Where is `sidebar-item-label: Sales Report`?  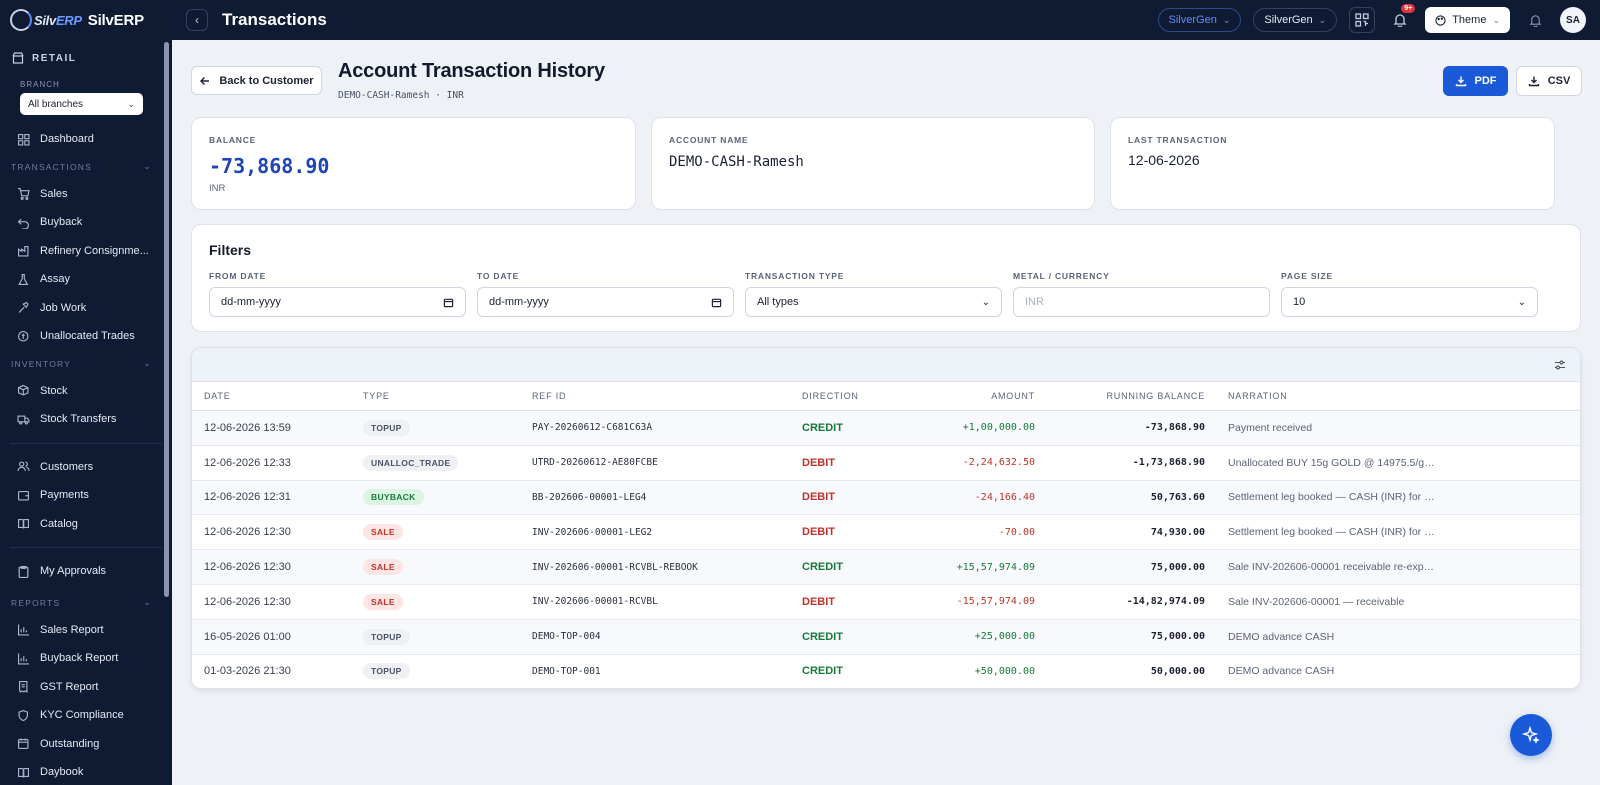 sidebar-item-label: Sales Report is located at coordinates (72, 629).